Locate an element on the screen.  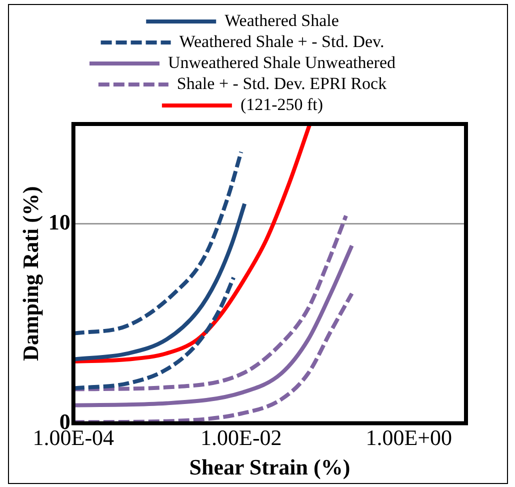
y-tick-label: 10 is located at coordinates (59, 221).